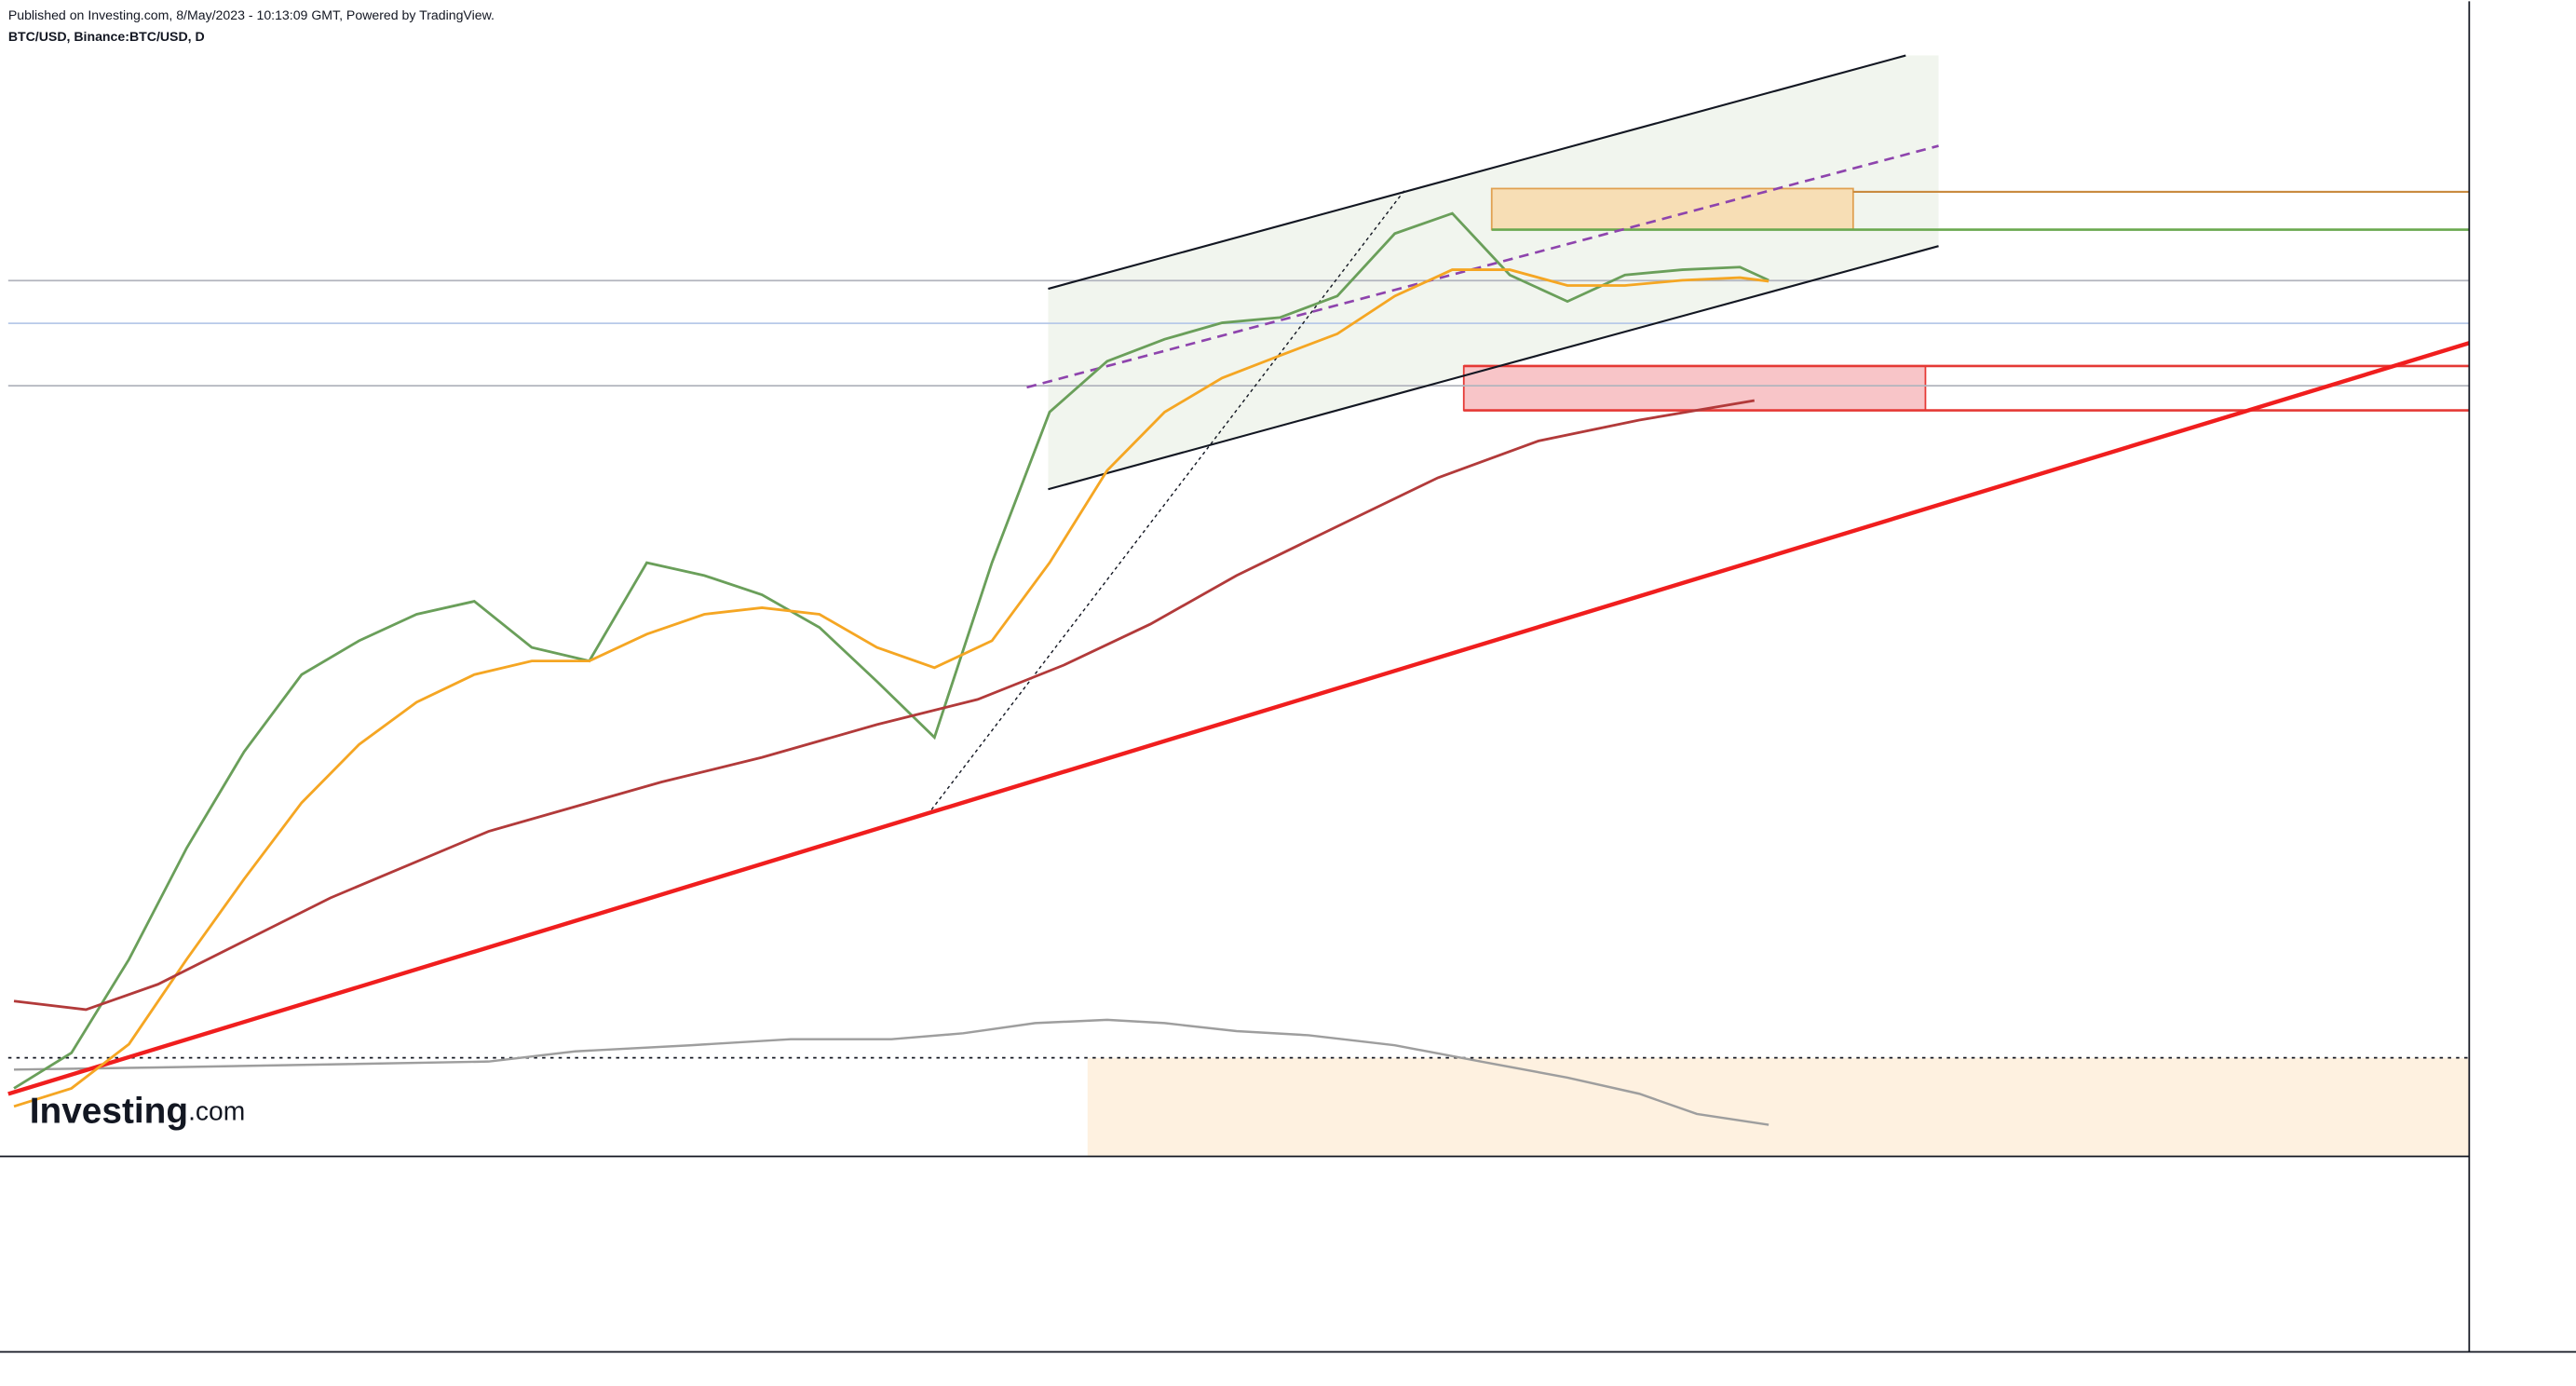 This screenshot has height=1386, width=2576. I want to click on fib-anchor, so click(1167, 499).